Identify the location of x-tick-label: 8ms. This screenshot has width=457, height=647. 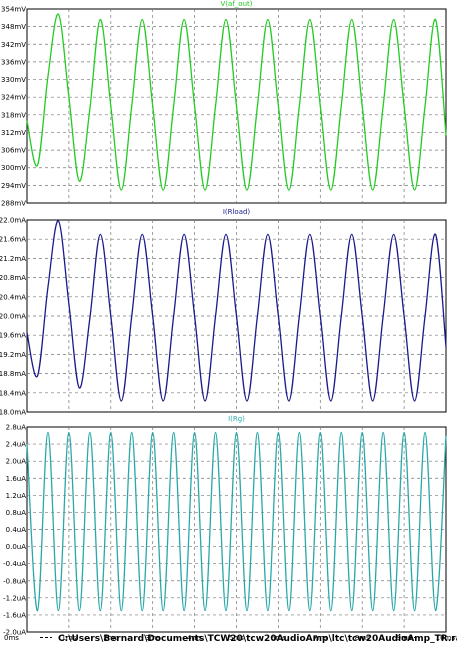
(362, 638).